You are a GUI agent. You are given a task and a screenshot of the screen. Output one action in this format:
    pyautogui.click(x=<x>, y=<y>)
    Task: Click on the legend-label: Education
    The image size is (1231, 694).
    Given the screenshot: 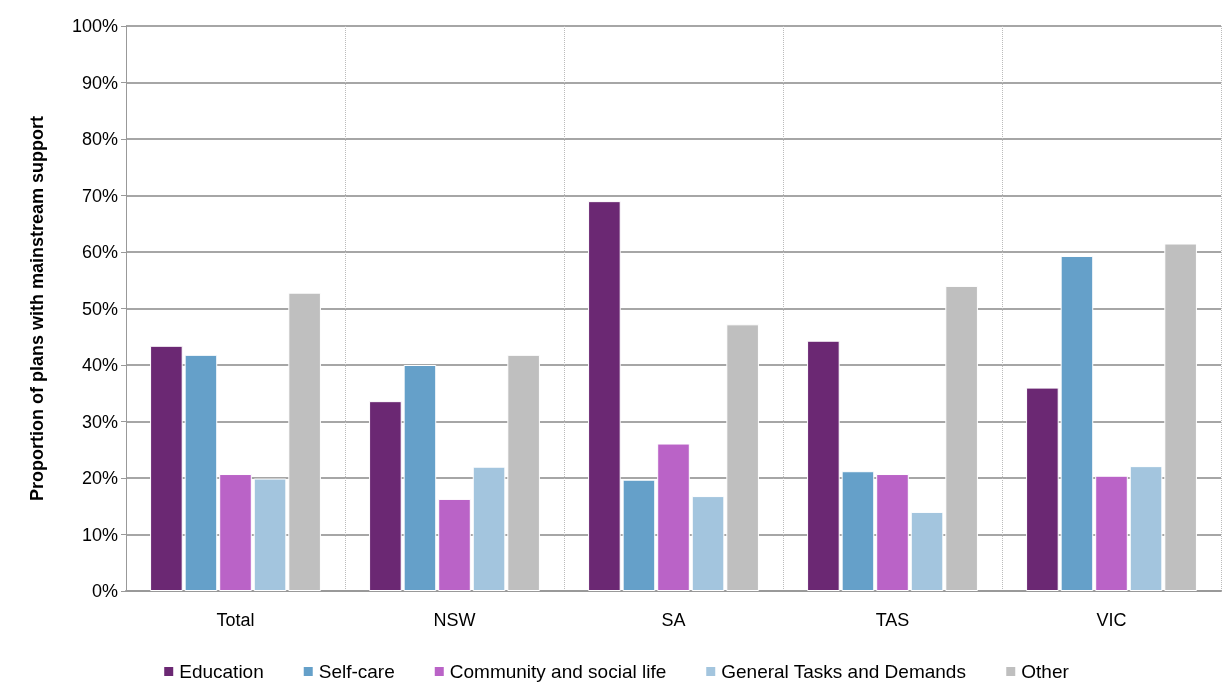 What is the action you would take?
    pyautogui.click(x=221, y=671)
    